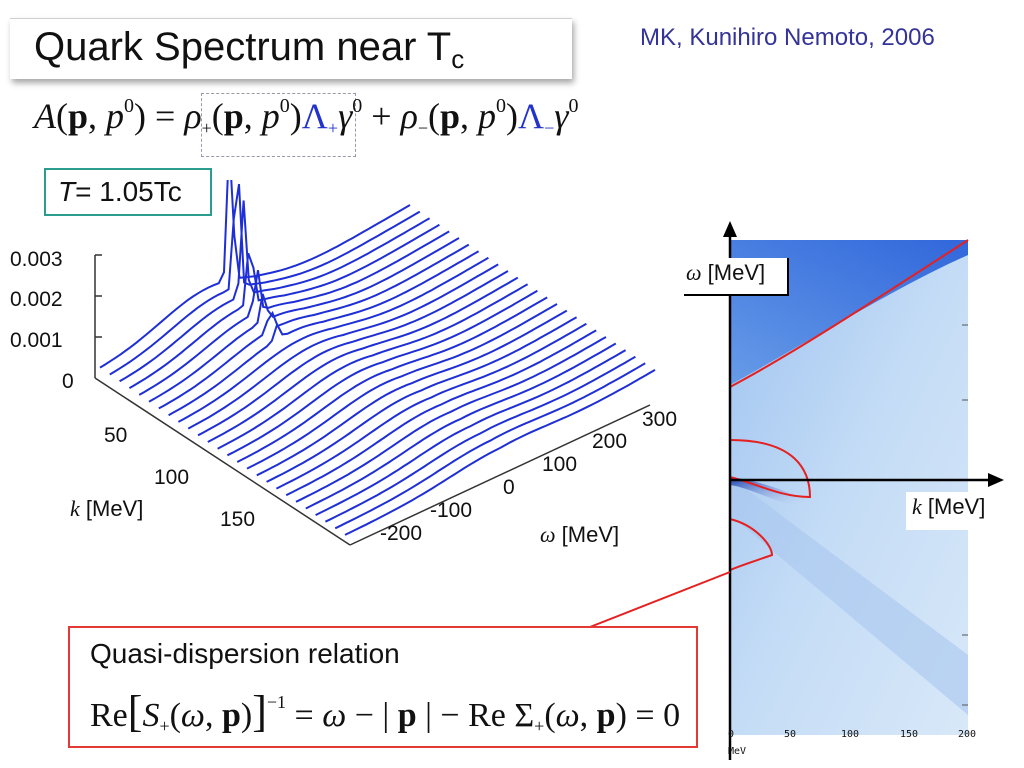 Image resolution: width=1024 pixels, height=768 pixels. What do you see at coordinates (580, 535) in the screenshot?
I see `omega-axis-label-3d: ω [MeV]` at bounding box center [580, 535].